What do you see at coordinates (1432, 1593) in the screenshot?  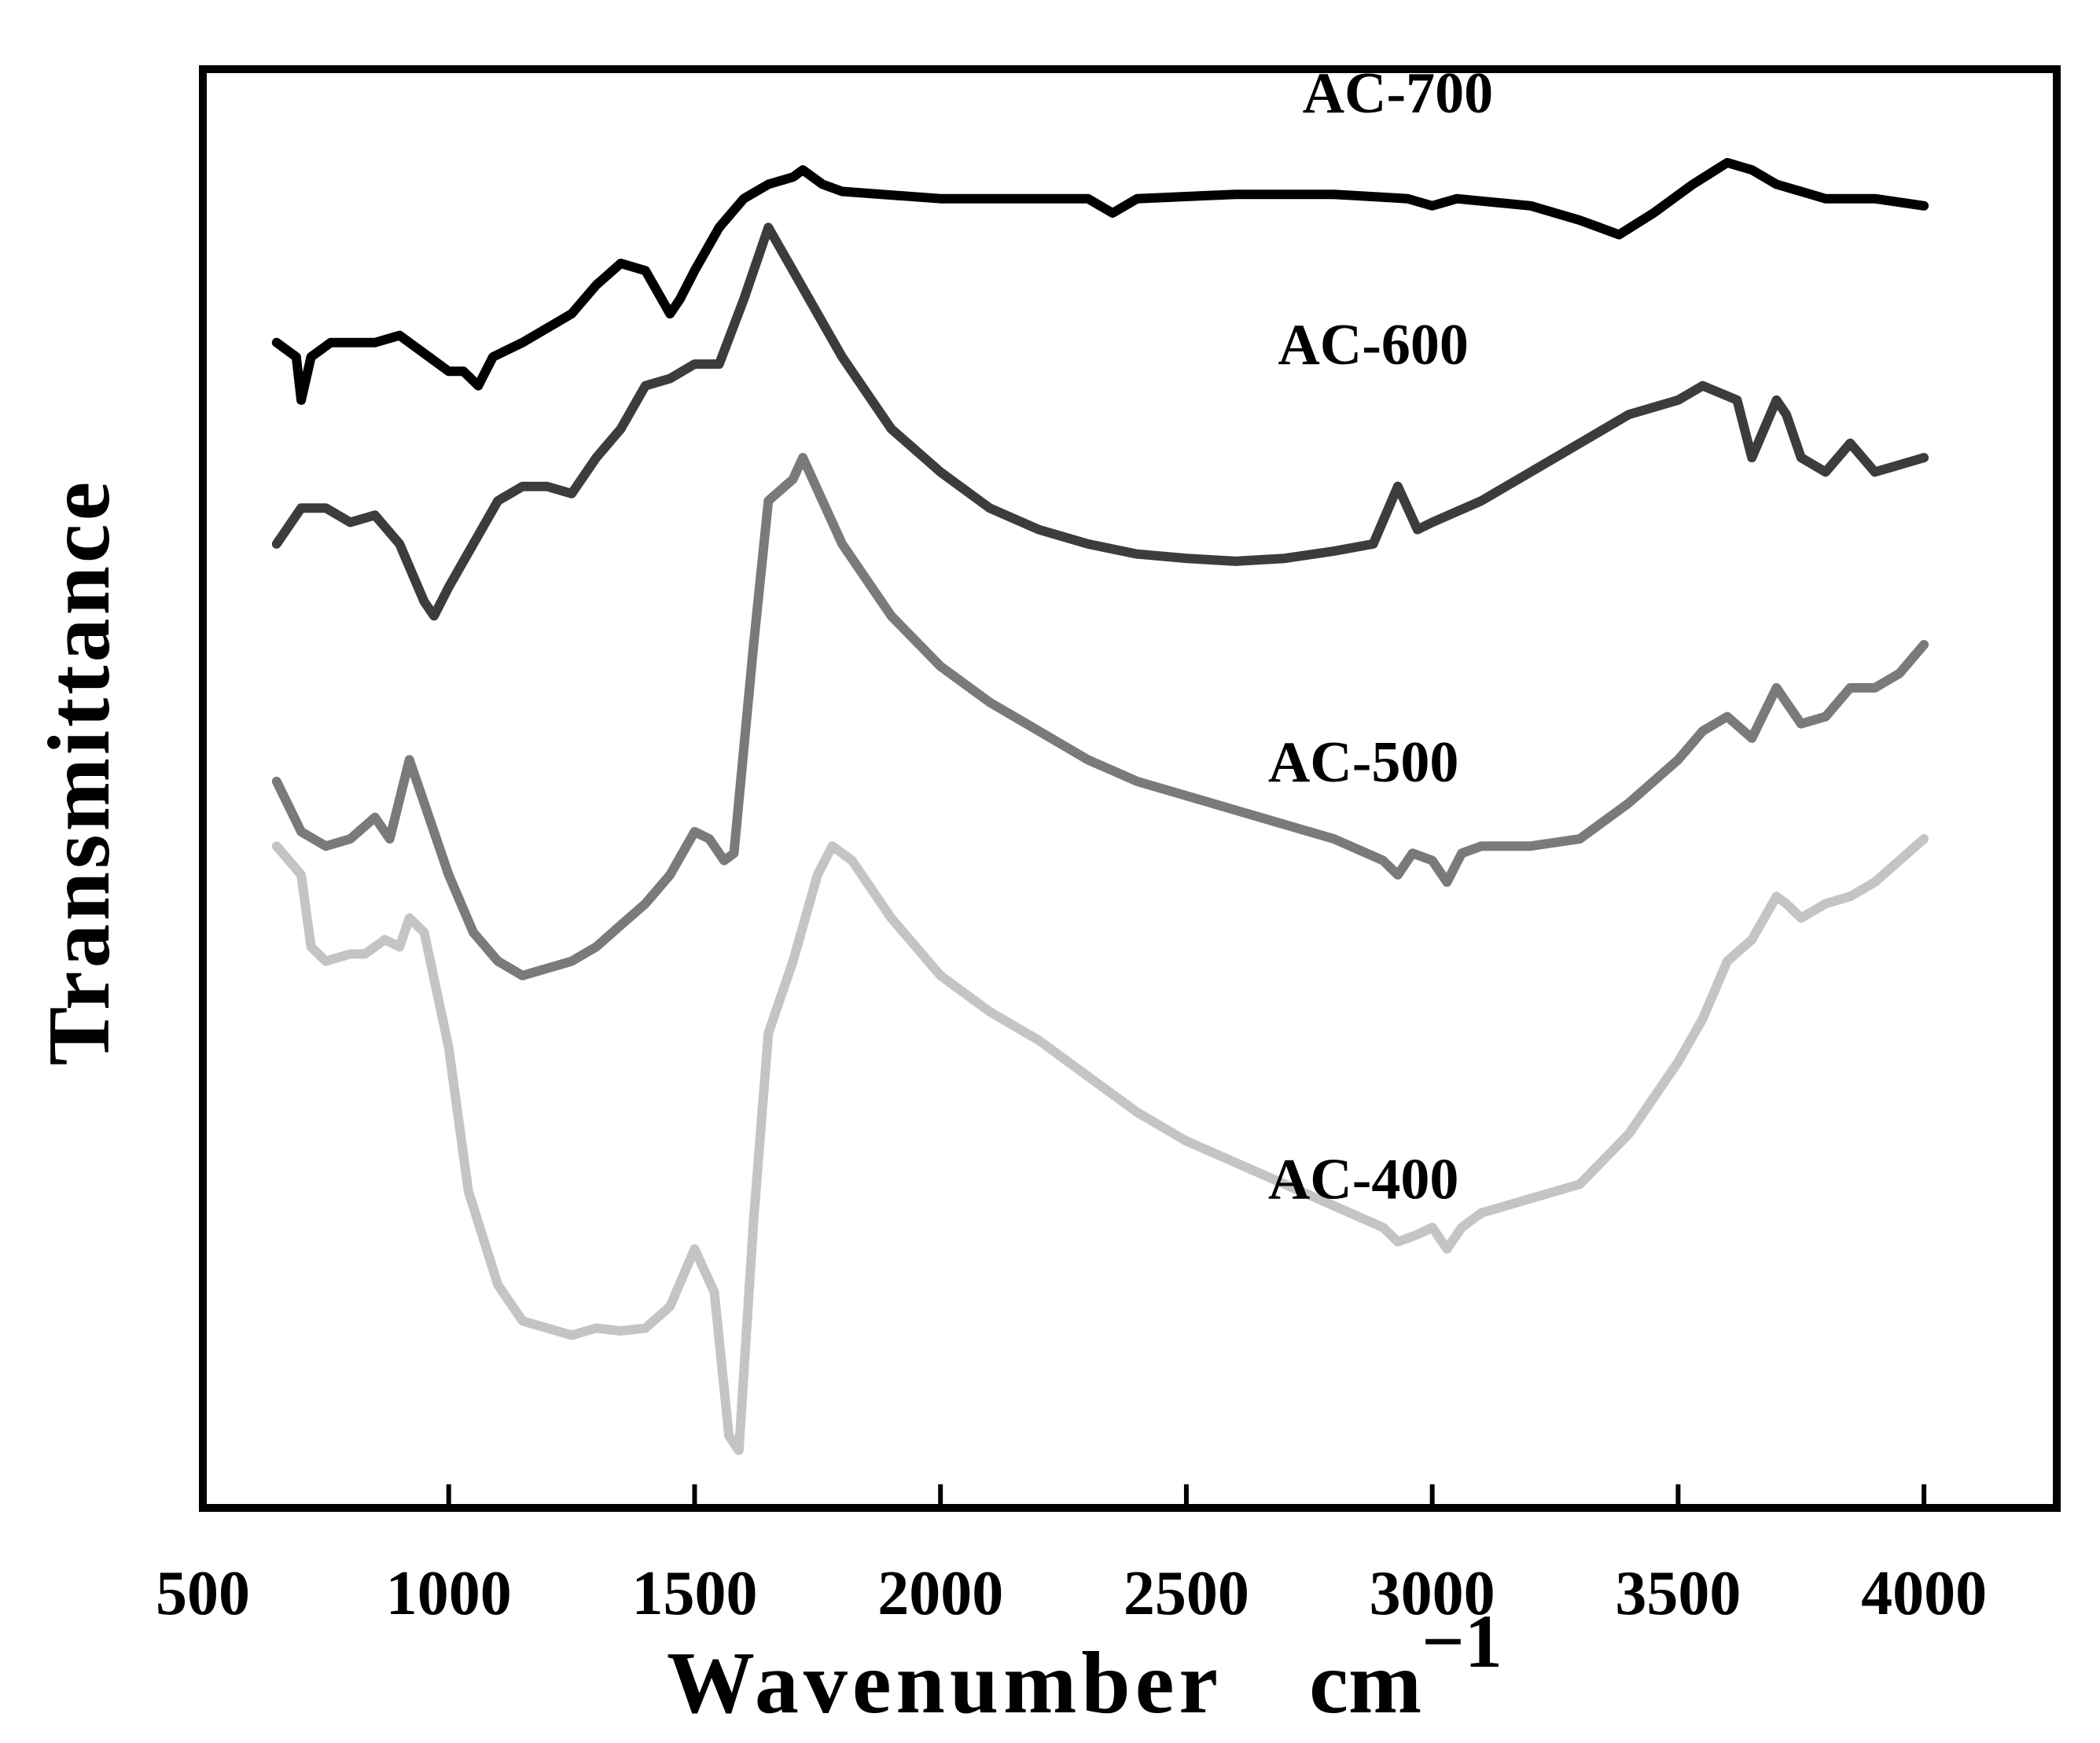 I see `x-tick-label: 3000` at bounding box center [1432, 1593].